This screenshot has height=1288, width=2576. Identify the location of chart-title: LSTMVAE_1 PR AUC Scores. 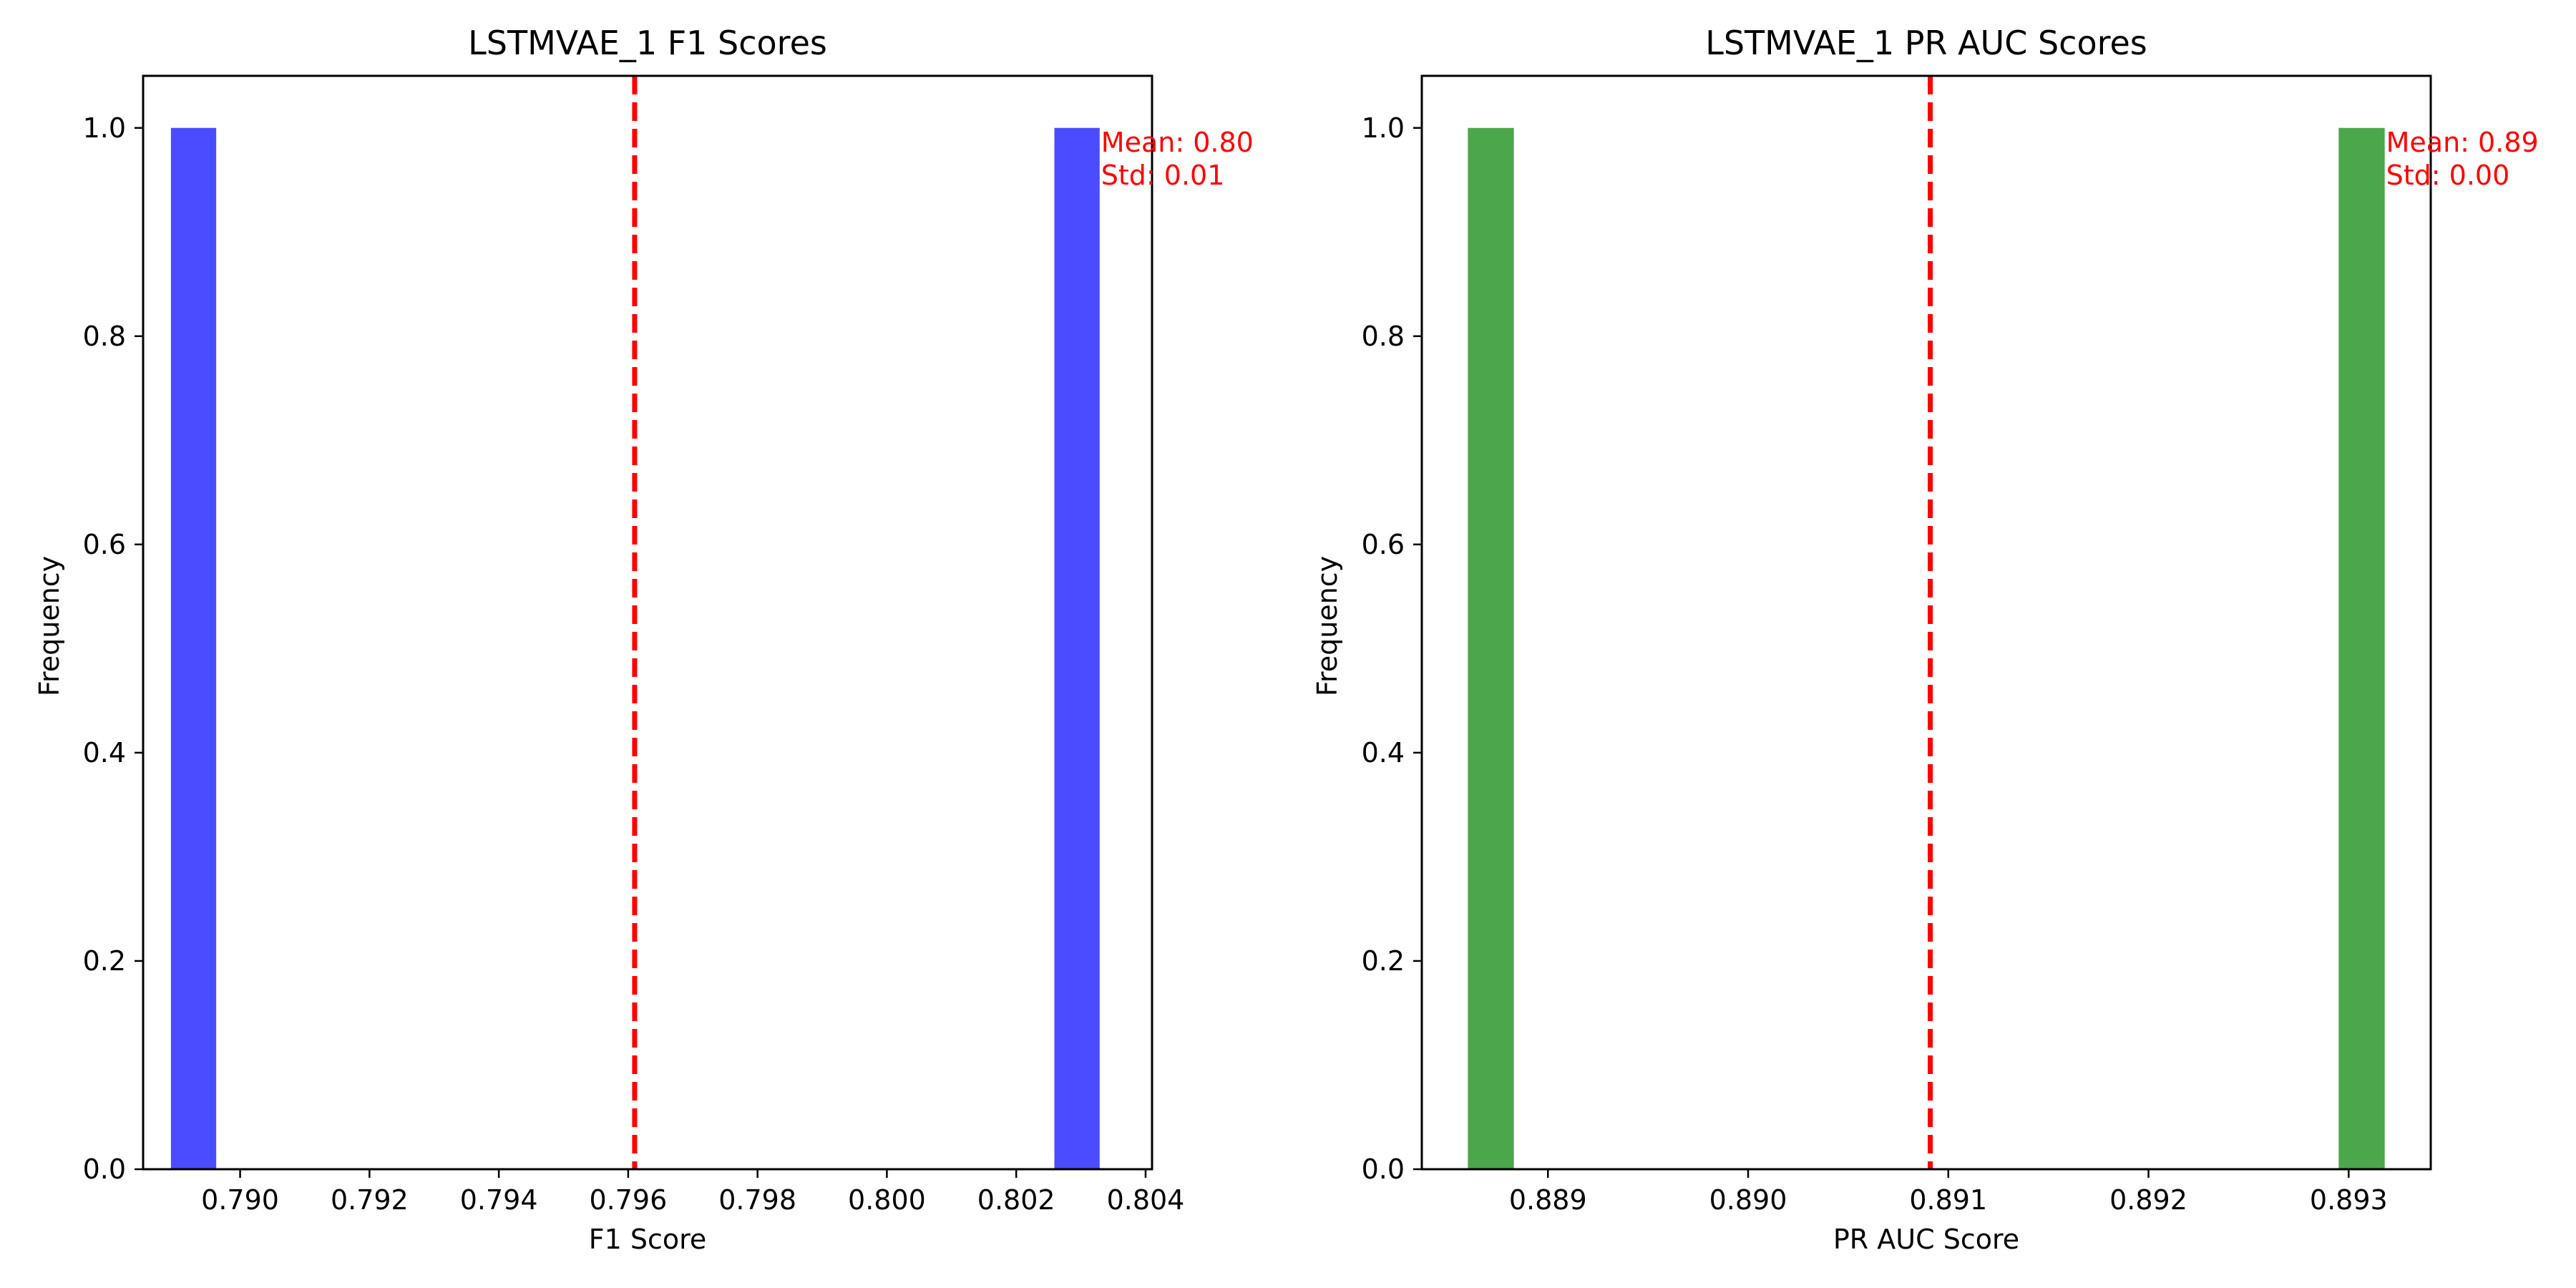
(1926, 43).